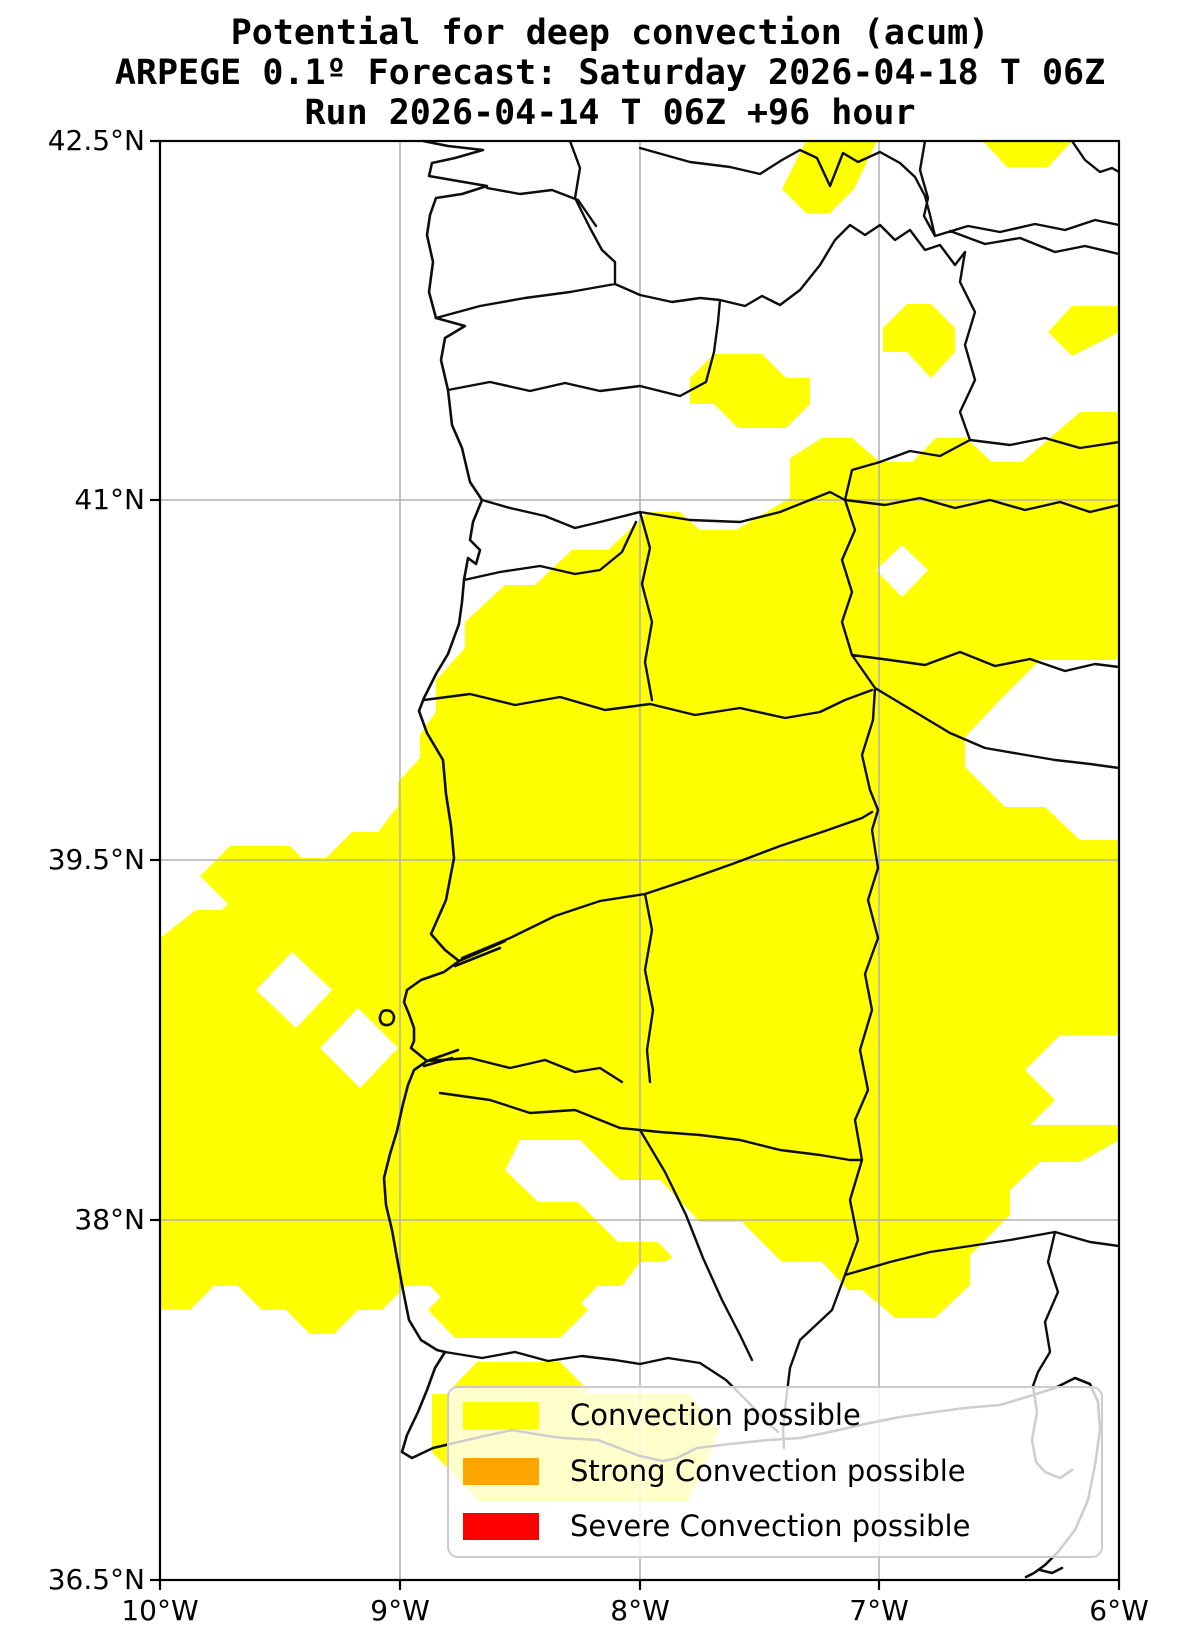 The image size is (1186, 1646). Describe the element at coordinates (400, 1610) in the screenshot. I see `x-tick-9w: 9°W` at that location.